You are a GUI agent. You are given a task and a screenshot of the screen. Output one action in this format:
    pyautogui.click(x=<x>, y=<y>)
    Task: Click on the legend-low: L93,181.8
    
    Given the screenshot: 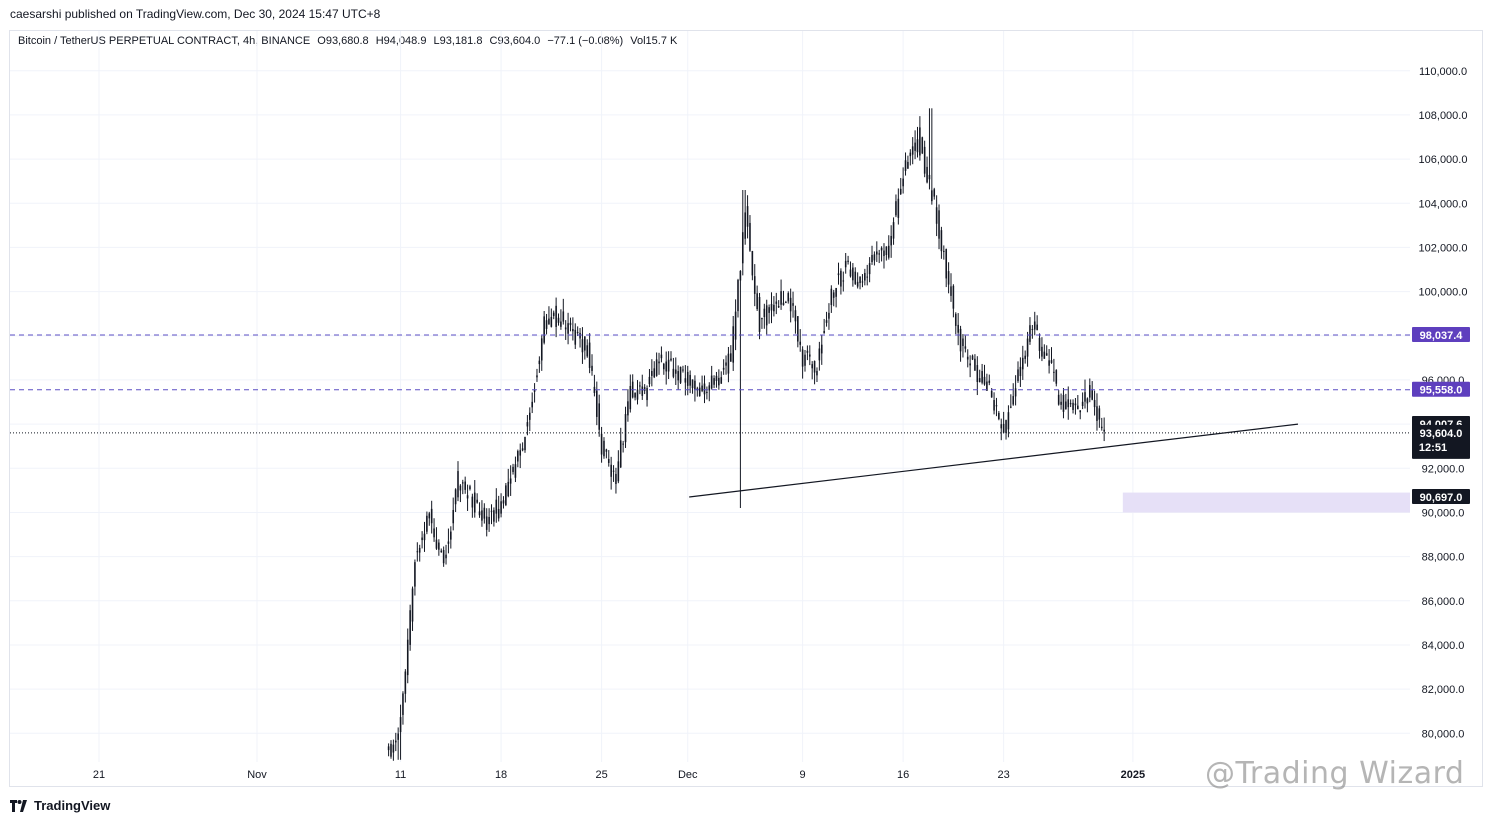 What is the action you would take?
    pyautogui.click(x=458, y=41)
    